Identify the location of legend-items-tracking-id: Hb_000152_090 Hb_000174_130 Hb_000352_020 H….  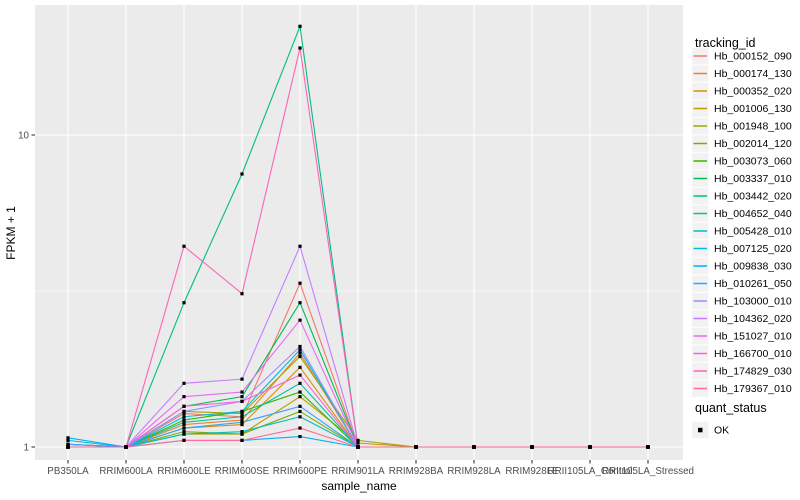
(742, 222).